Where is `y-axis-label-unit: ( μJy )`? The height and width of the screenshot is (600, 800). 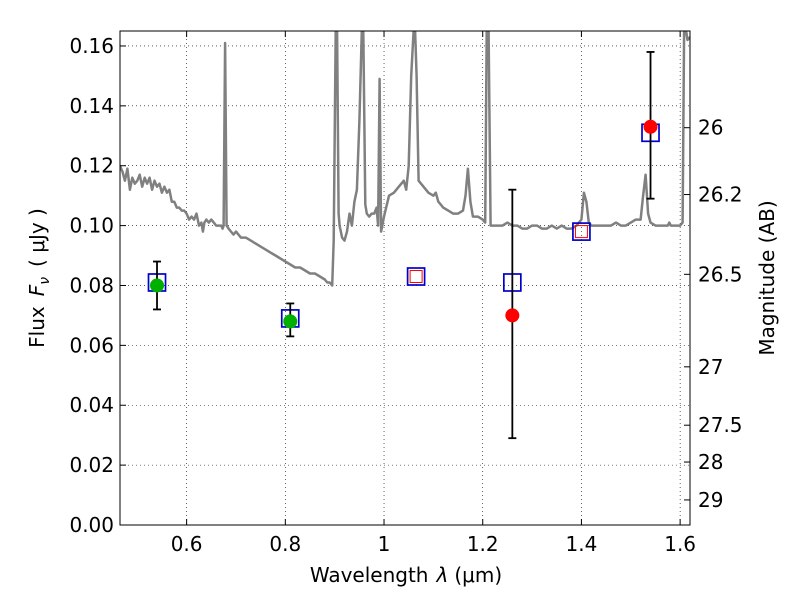 y-axis-label-unit: ( μJy ) is located at coordinates (37, 237).